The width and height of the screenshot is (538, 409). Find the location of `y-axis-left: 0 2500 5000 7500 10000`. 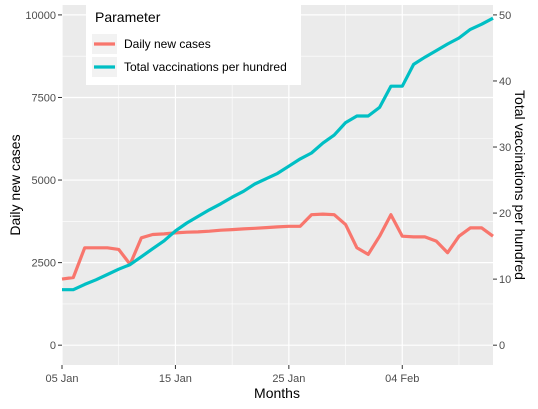

y-axis-left: 0 2500 5000 7500 10000 is located at coordinates (43, 181).